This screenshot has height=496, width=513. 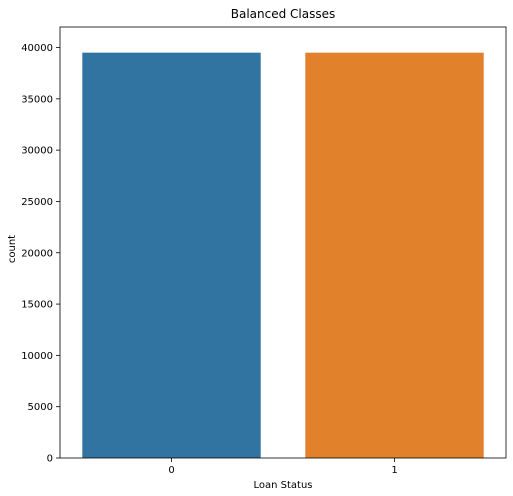 What do you see at coordinates (394, 470) in the screenshot?
I see `x-tick-label: 1` at bounding box center [394, 470].